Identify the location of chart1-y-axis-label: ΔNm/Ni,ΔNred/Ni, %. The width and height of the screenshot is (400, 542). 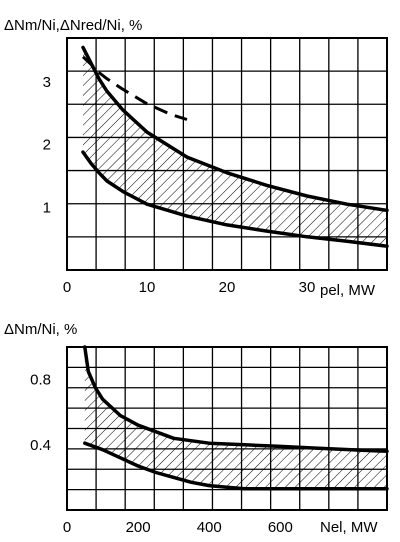
(73, 25).